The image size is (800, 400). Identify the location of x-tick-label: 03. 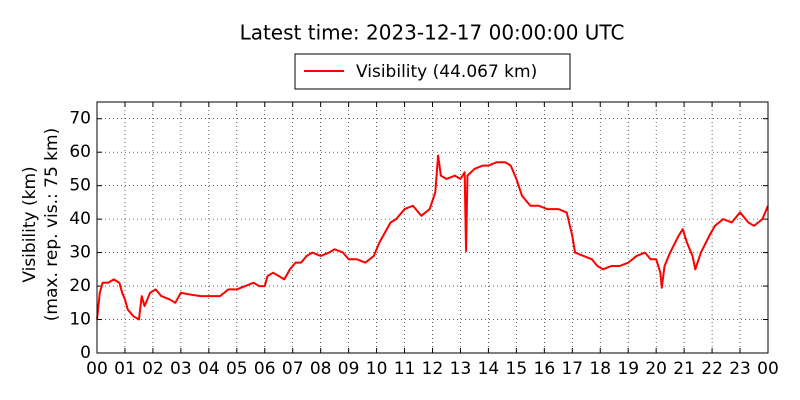
(181, 369).